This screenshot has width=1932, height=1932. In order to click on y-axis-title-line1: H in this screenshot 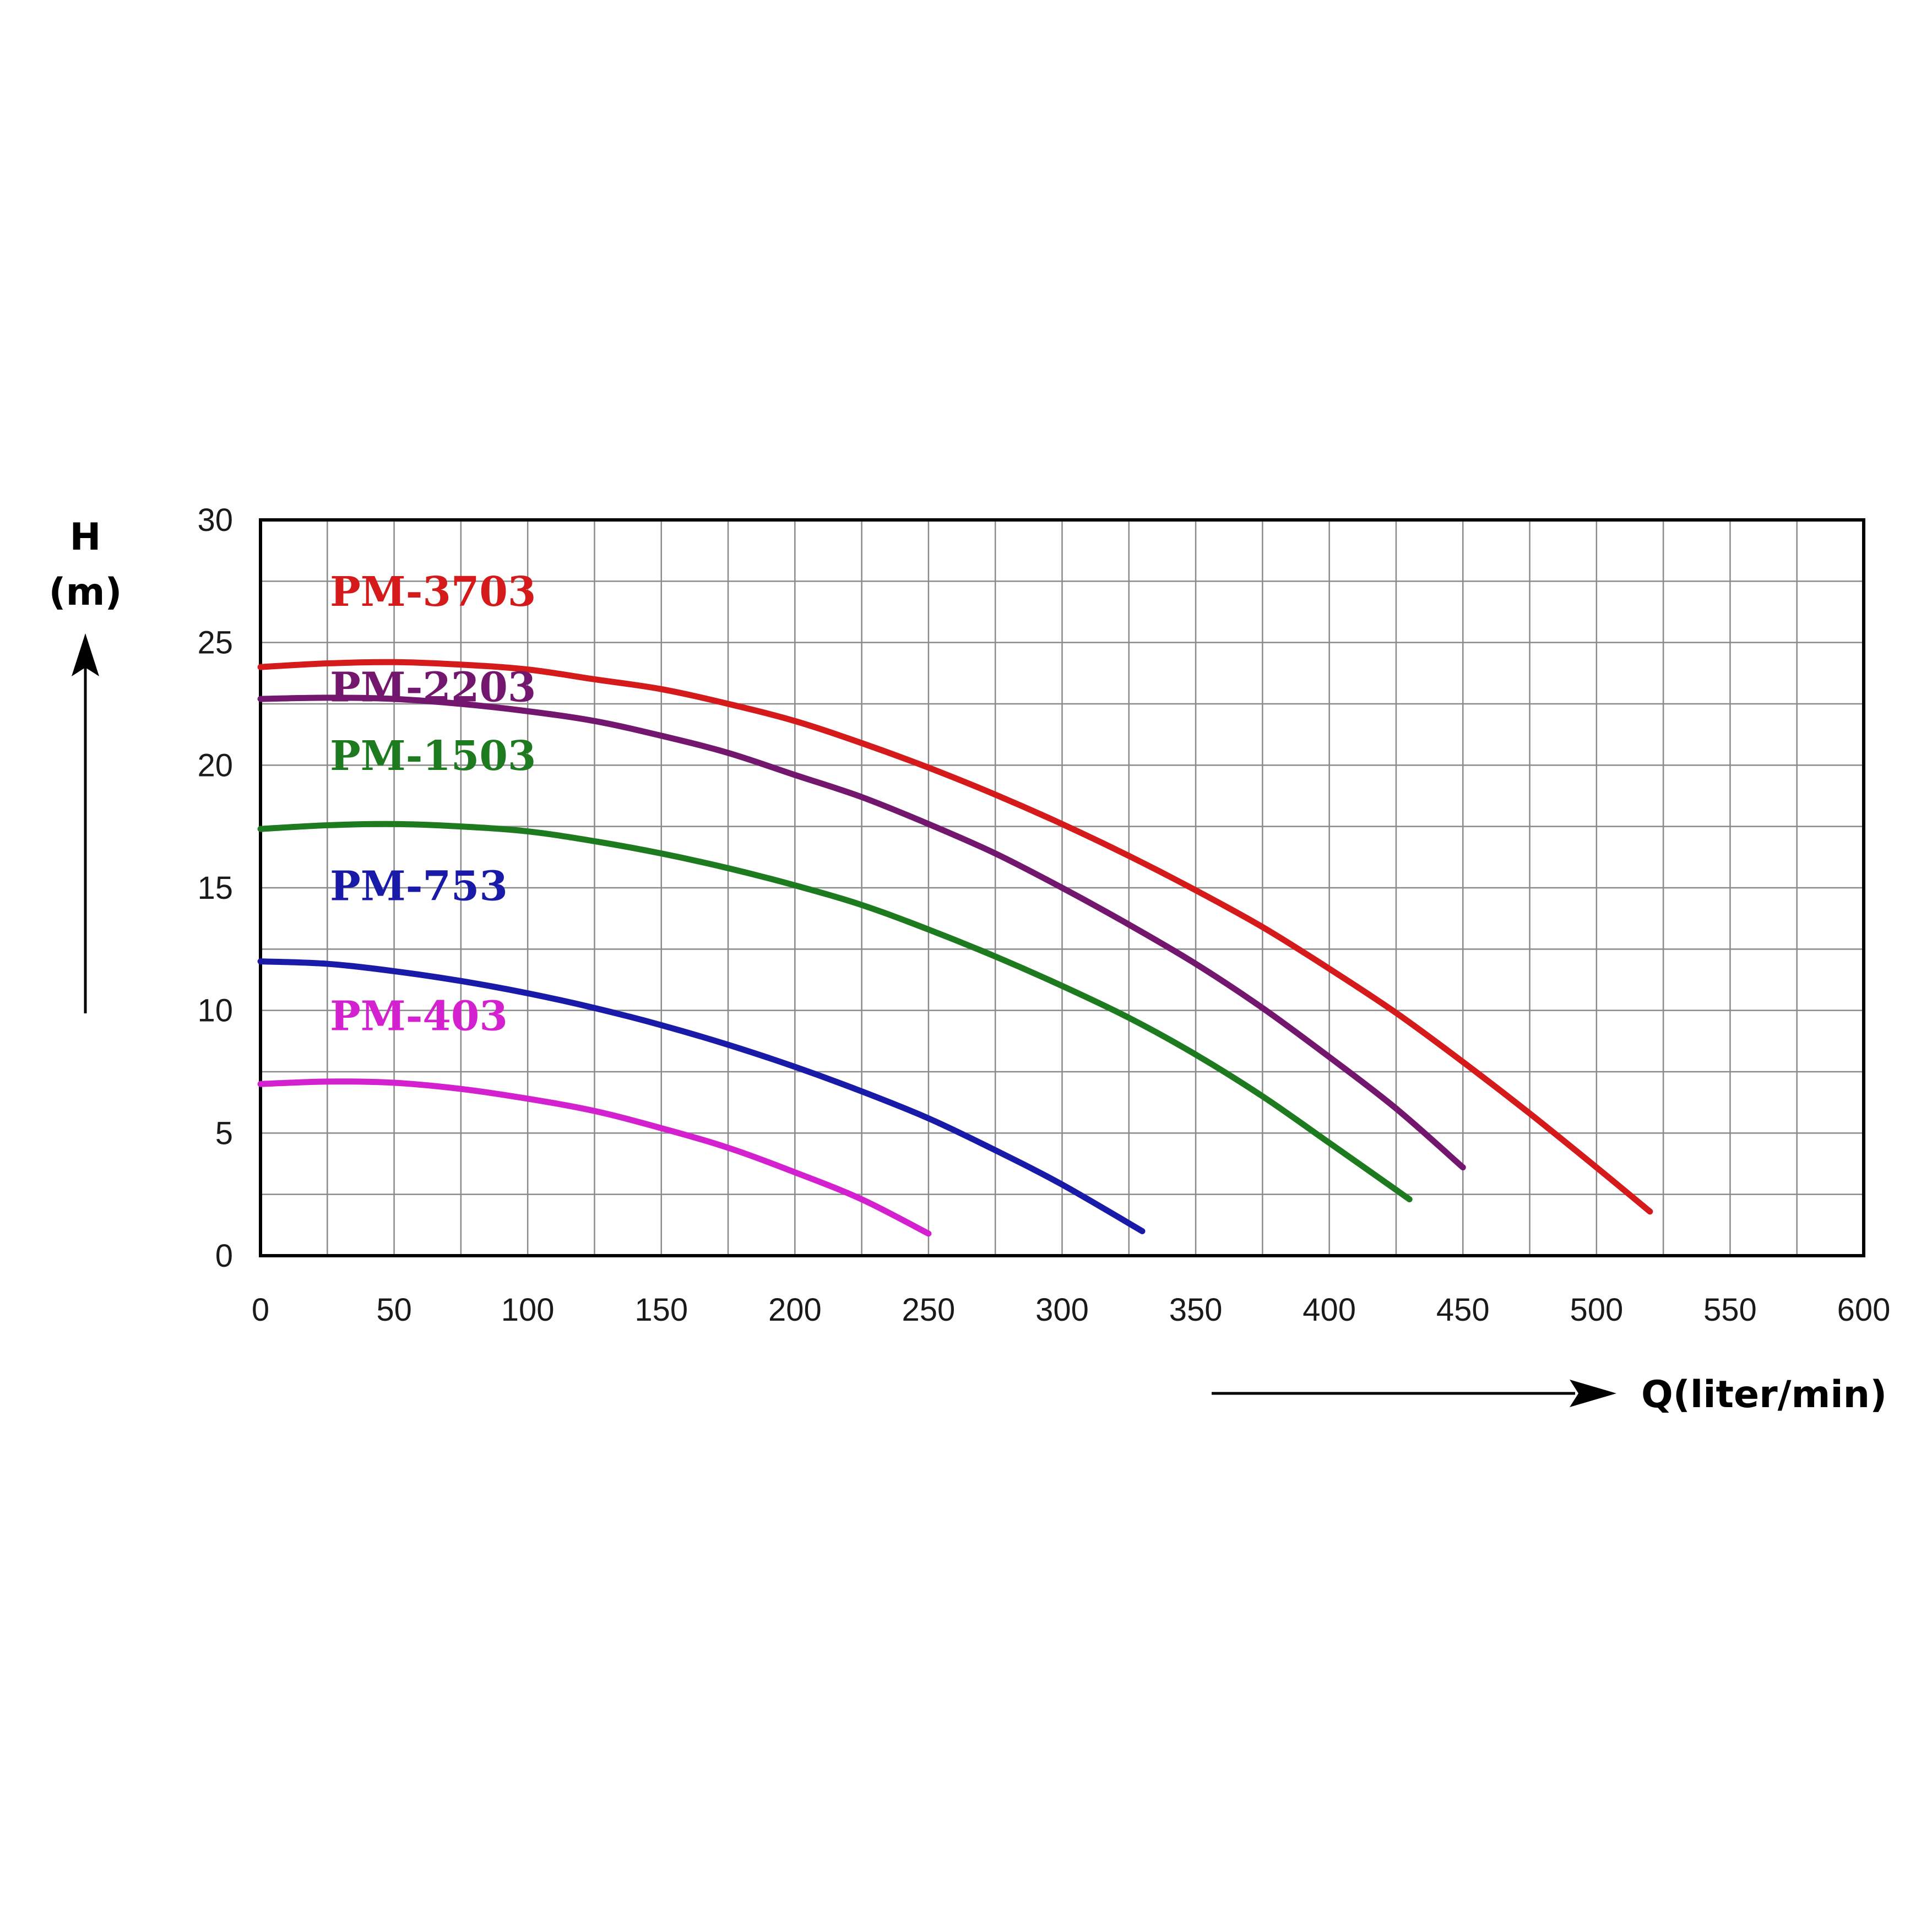, I will do `click(85, 537)`.